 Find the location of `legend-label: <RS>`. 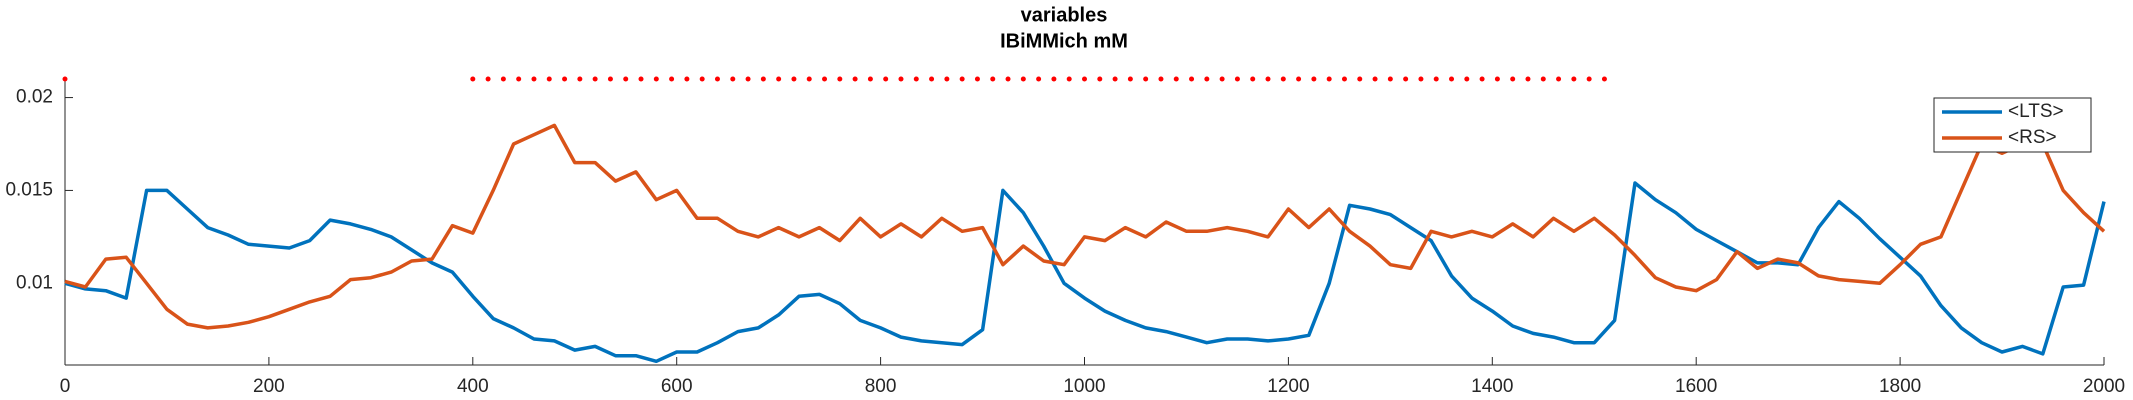

legend-label: <RS> is located at coordinates (2032, 137).